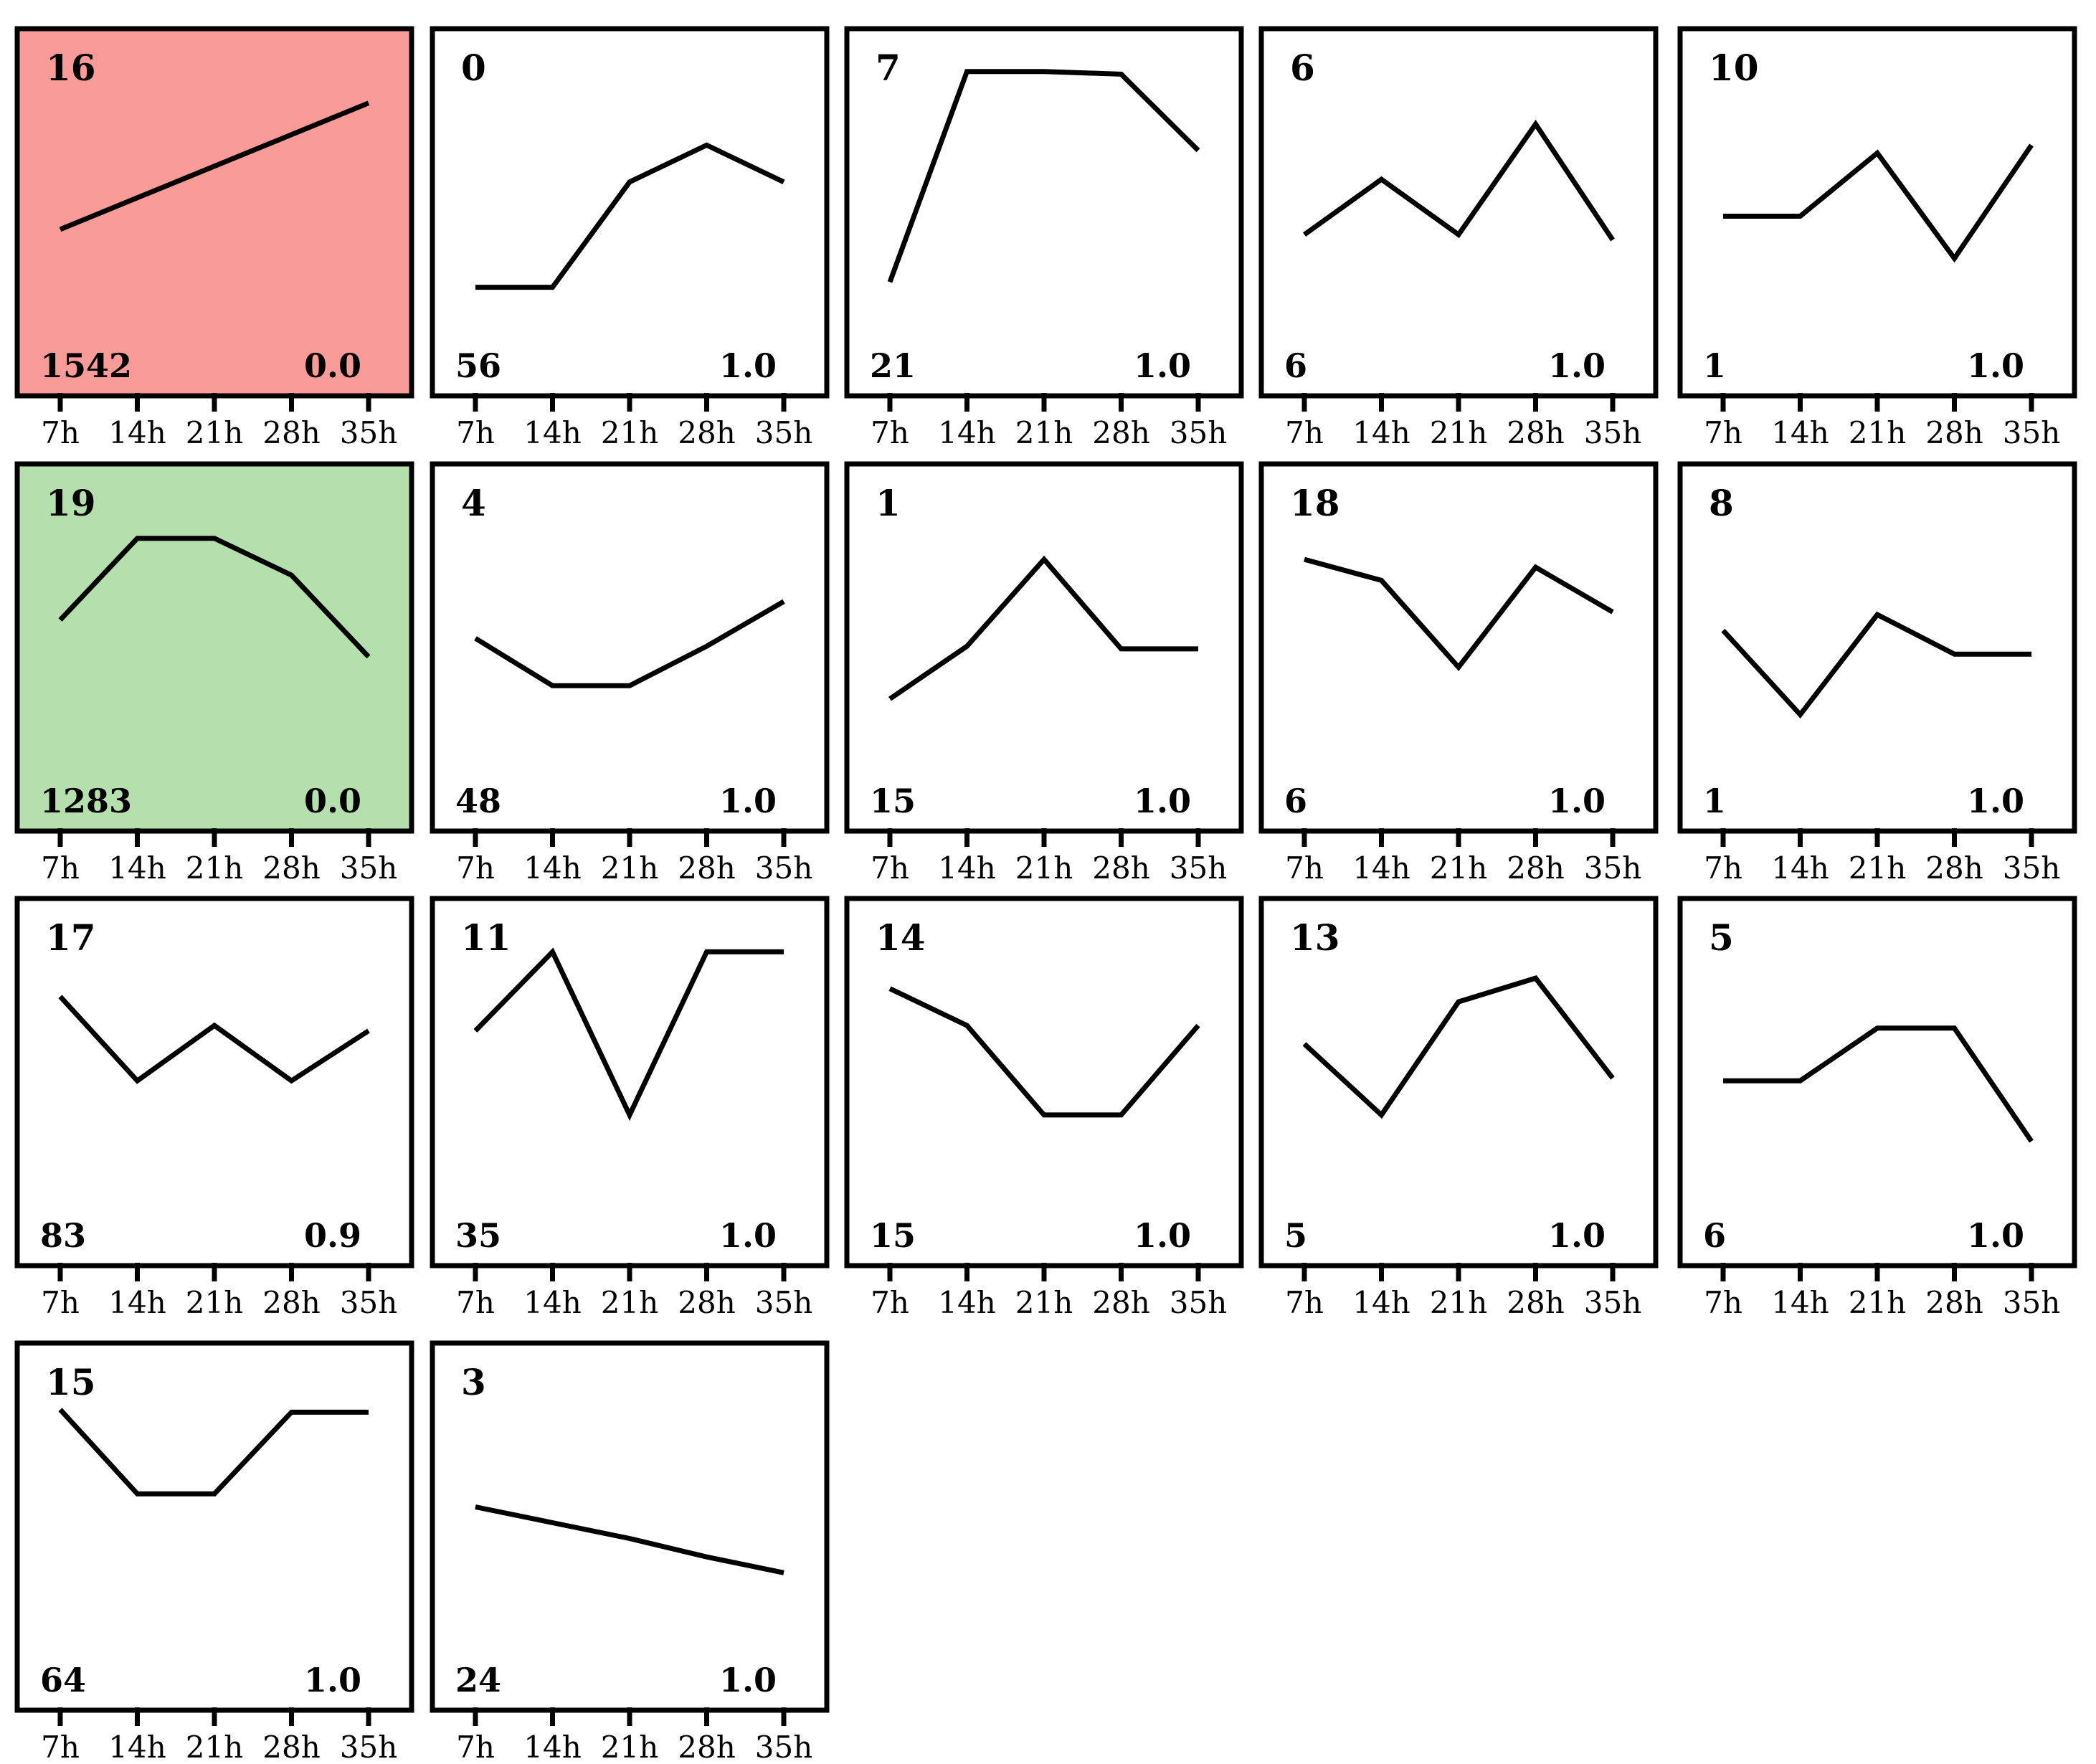  Describe the element at coordinates (1721, 503) in the screenshot. I see `cluster-id-label: 8` at that location.